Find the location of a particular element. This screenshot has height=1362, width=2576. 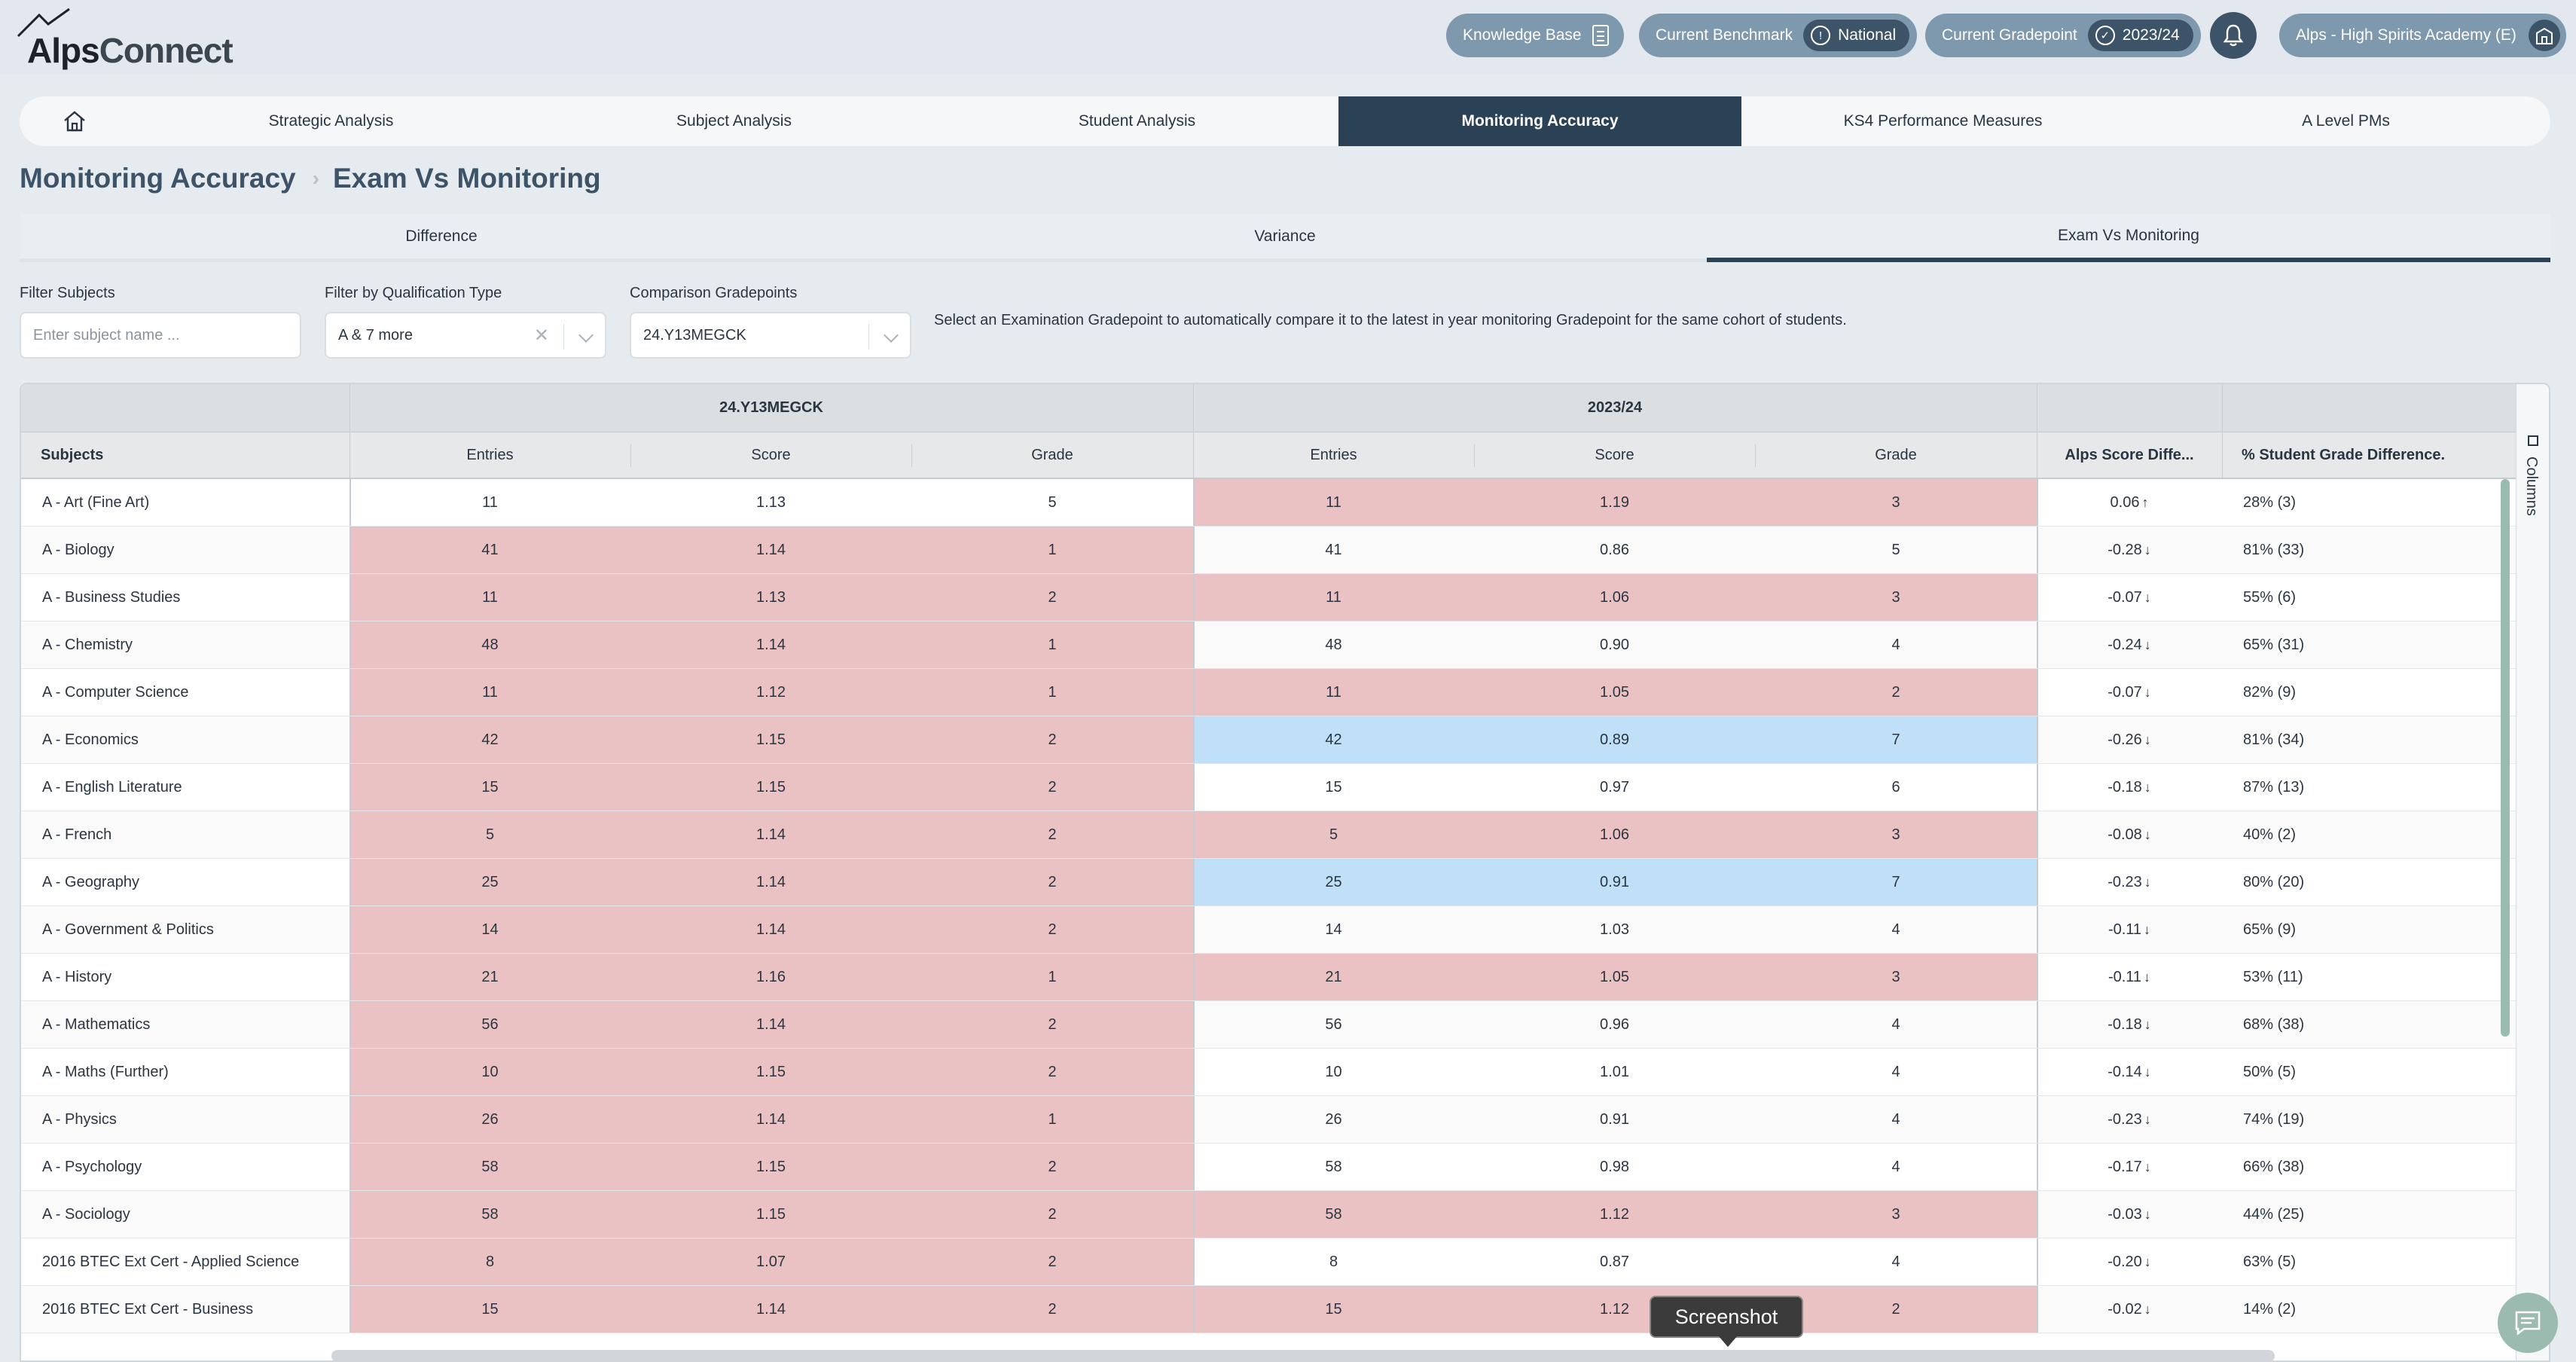

col-header-subjects: Subjects is located at coordinates (72, 454).